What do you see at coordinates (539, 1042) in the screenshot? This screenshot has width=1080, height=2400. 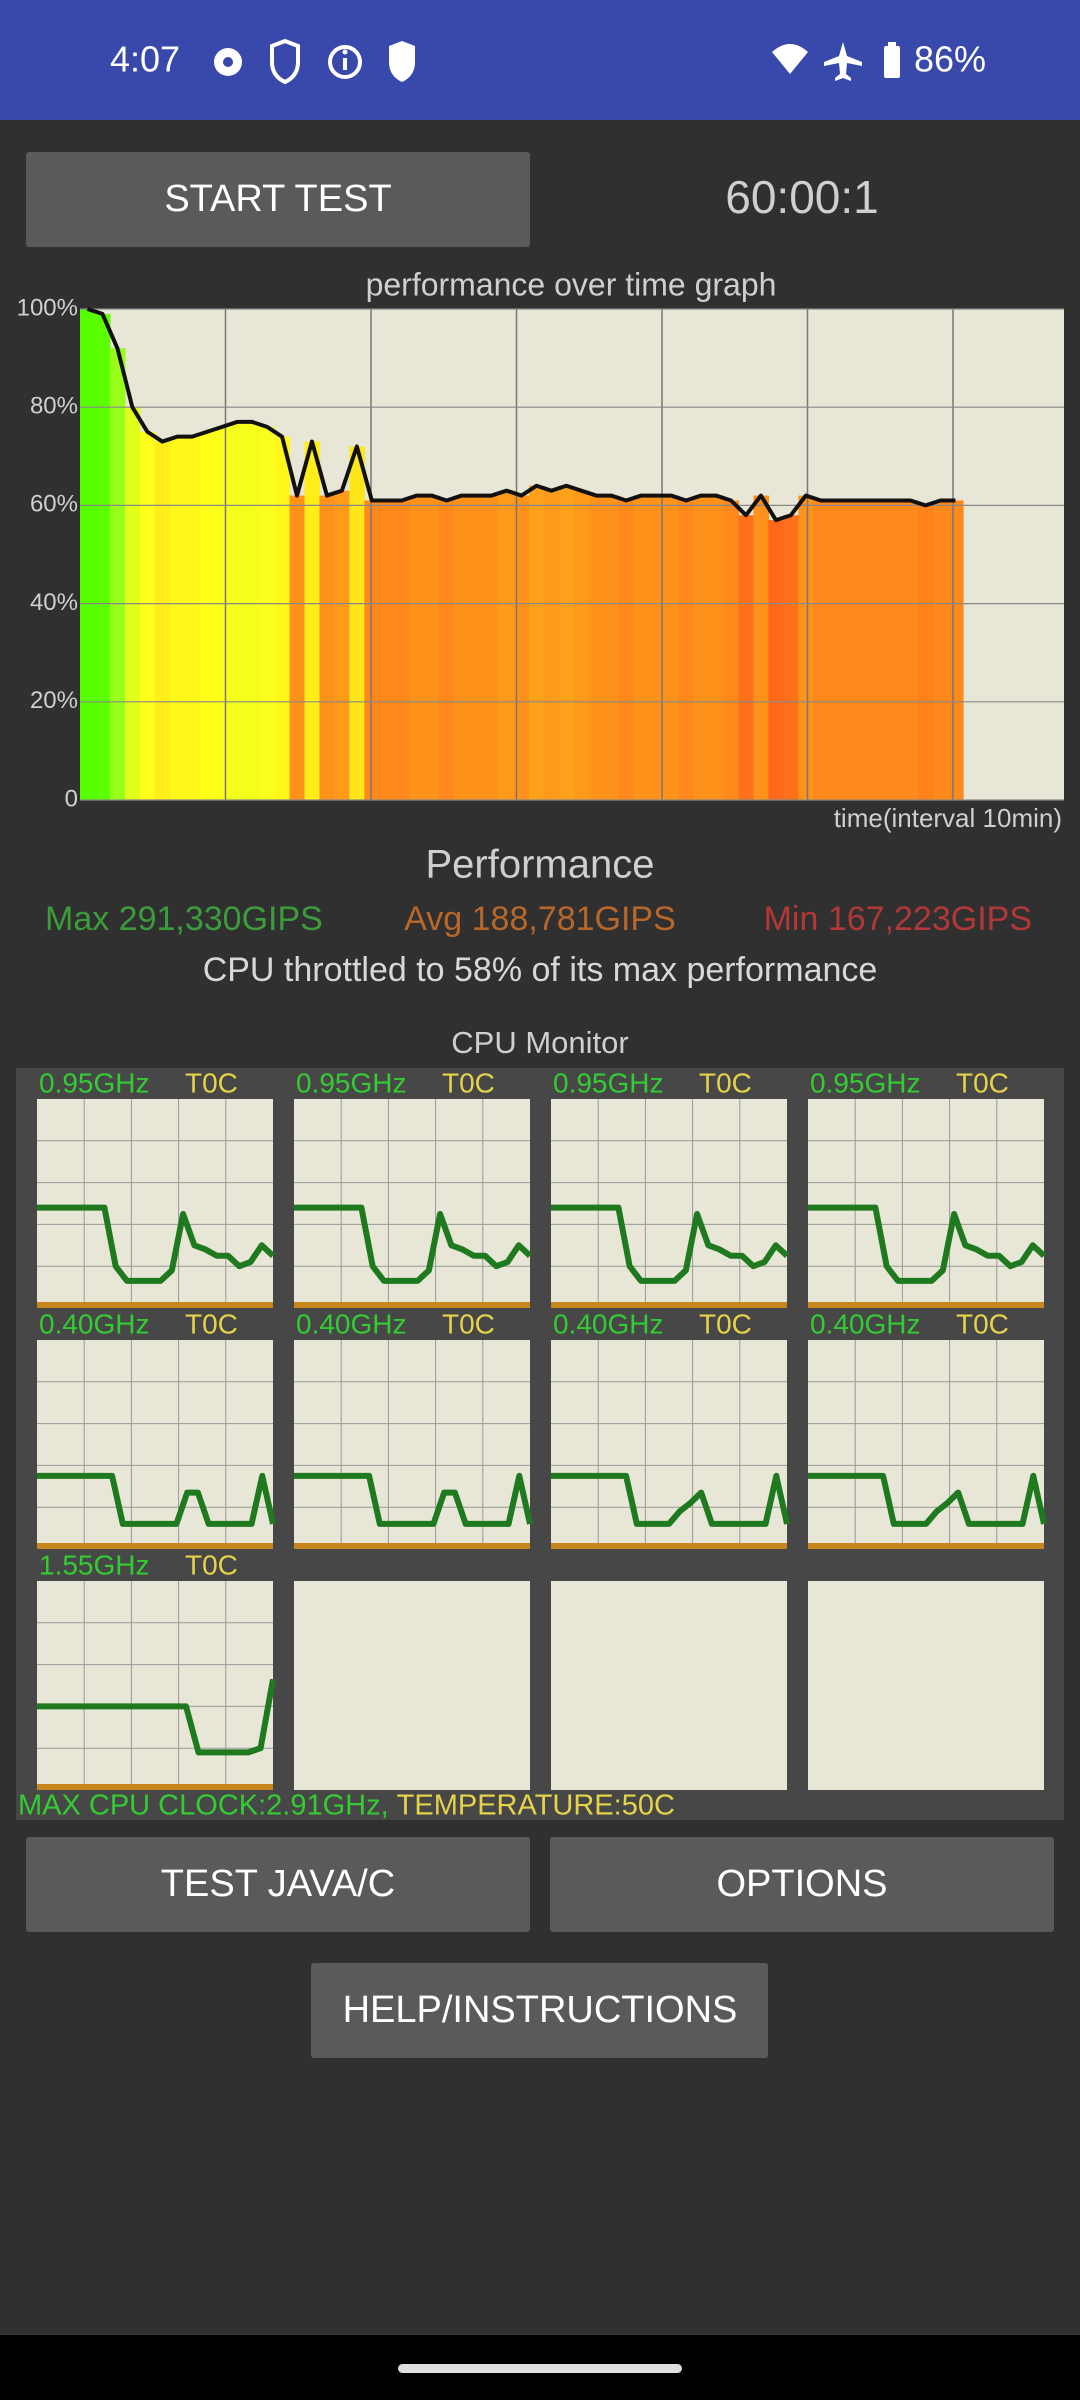 I see `cpu-monitor-title: CPU Monitor` at bounding box center [539, 1042].